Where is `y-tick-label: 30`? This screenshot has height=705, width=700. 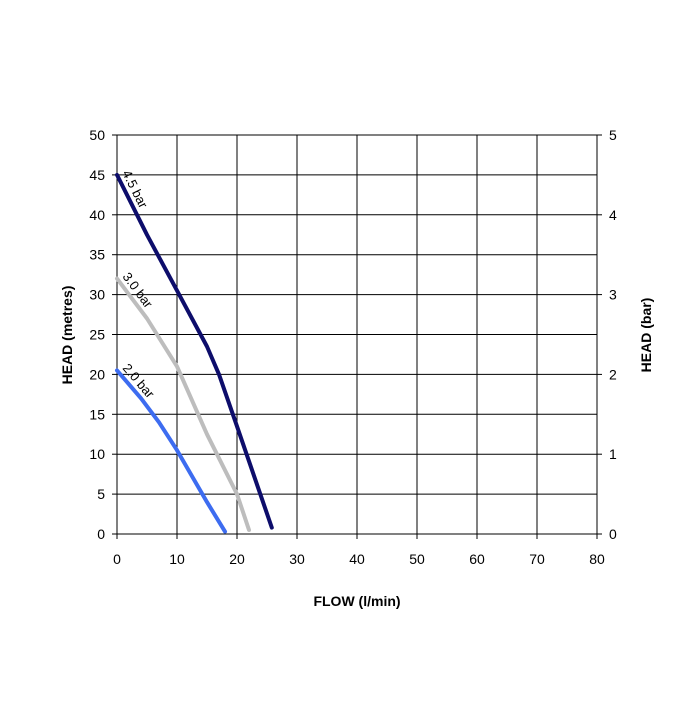 y-tick-label: 30 is located at coordinates (97, 295).